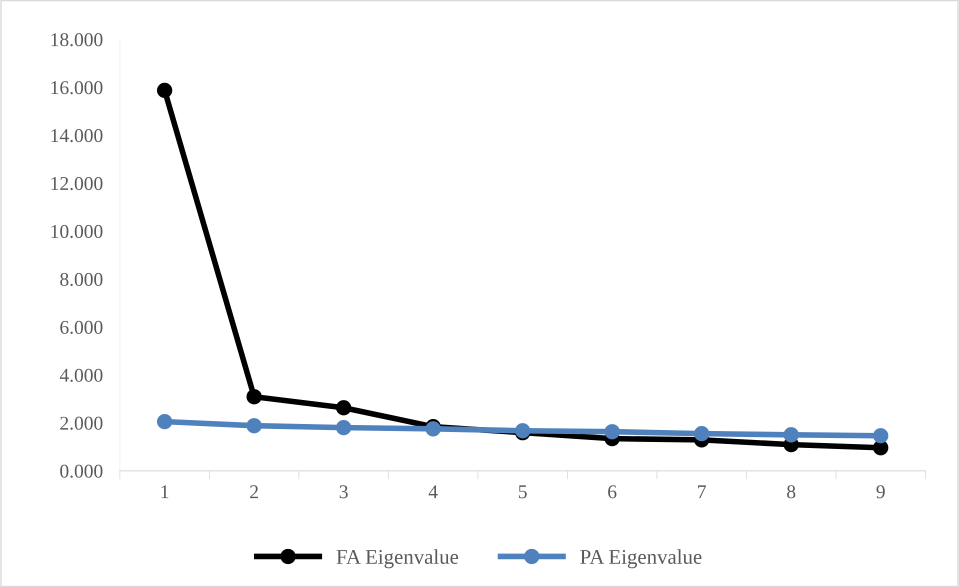 The image size is (959, 587). What do you see at coordinates (164, 491) in the screenshot?
I see `x-tick-label: 1` at bounding box center [164, 491].